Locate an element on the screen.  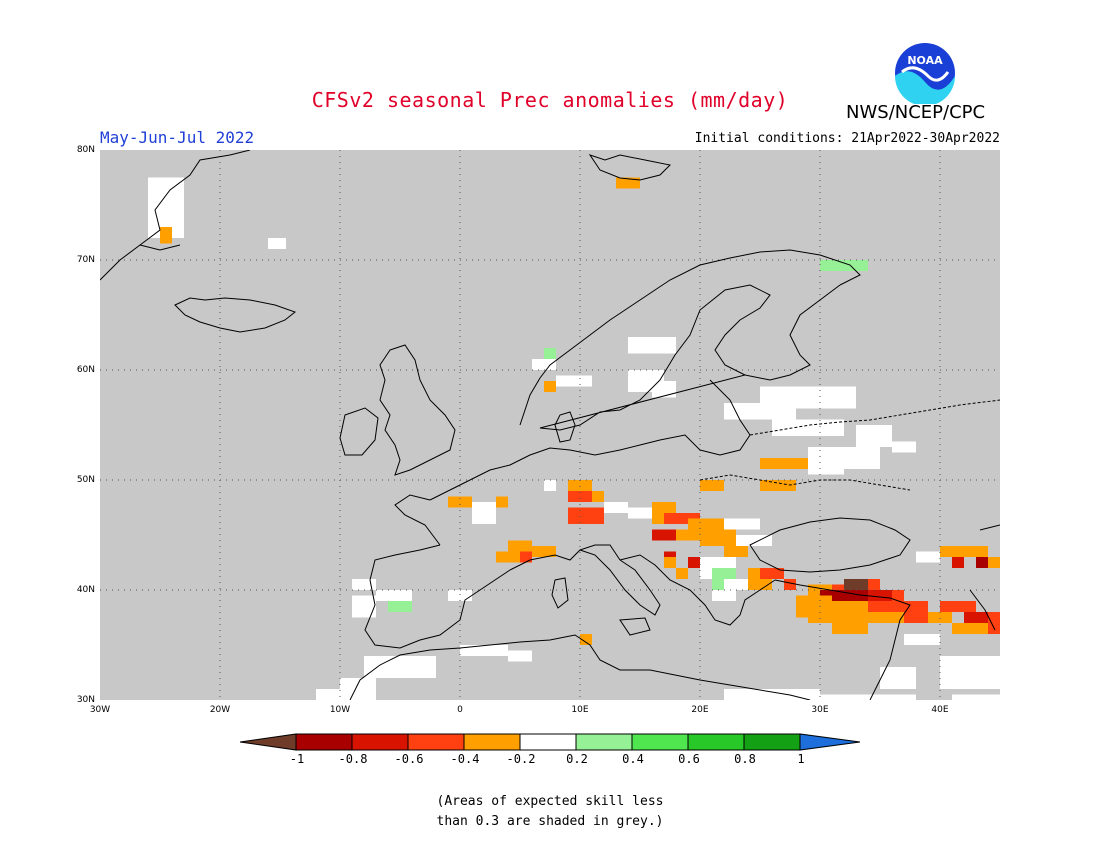
colorbar is located at coordinates (550, 742).